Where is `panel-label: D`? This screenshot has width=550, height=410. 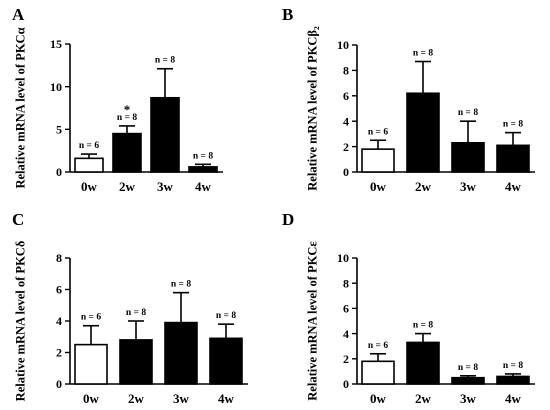
panel-label: D is located at coordinates (288, 219).